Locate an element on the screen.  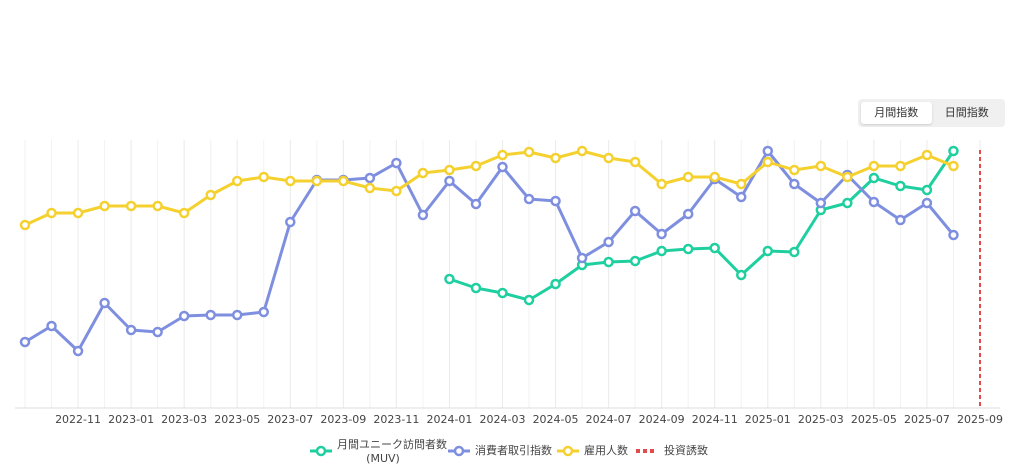
x-tick-label: 2024-01 is located at coordinates (449, 419).